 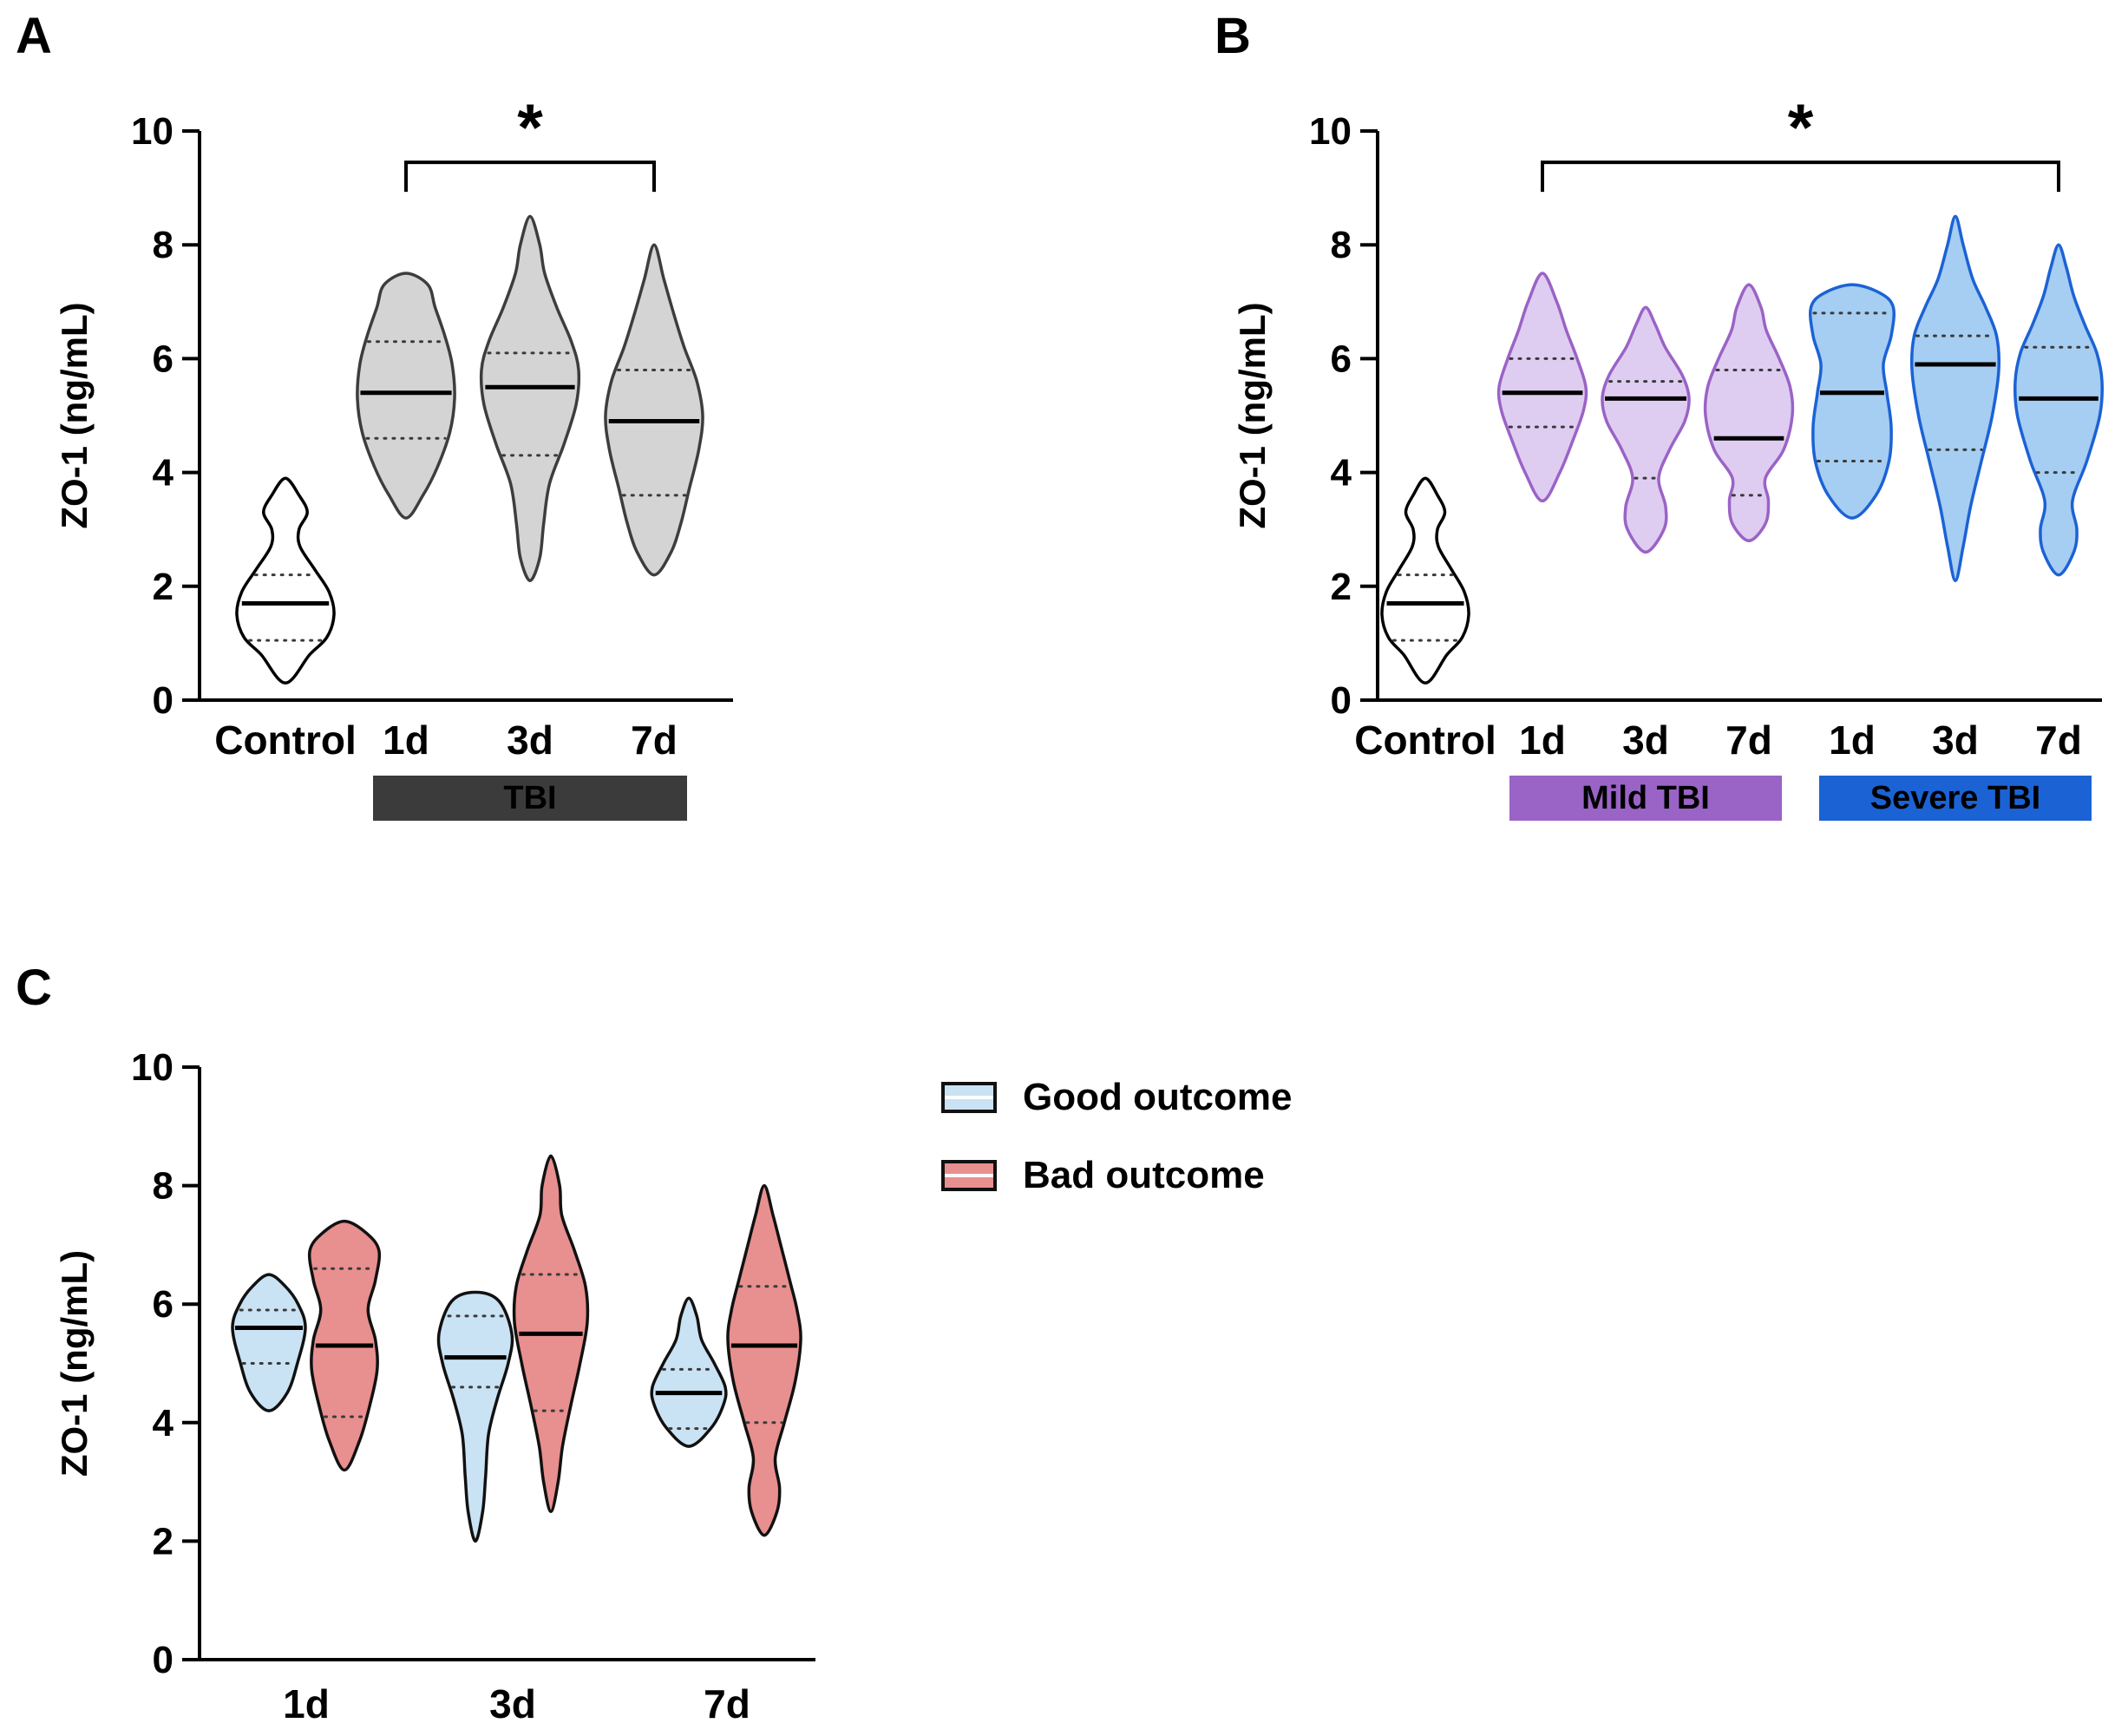 What do you see at coordinates (1425, 581) in the screenshot?
I see `violin-B-Control` at bounding box center [1425, 581].